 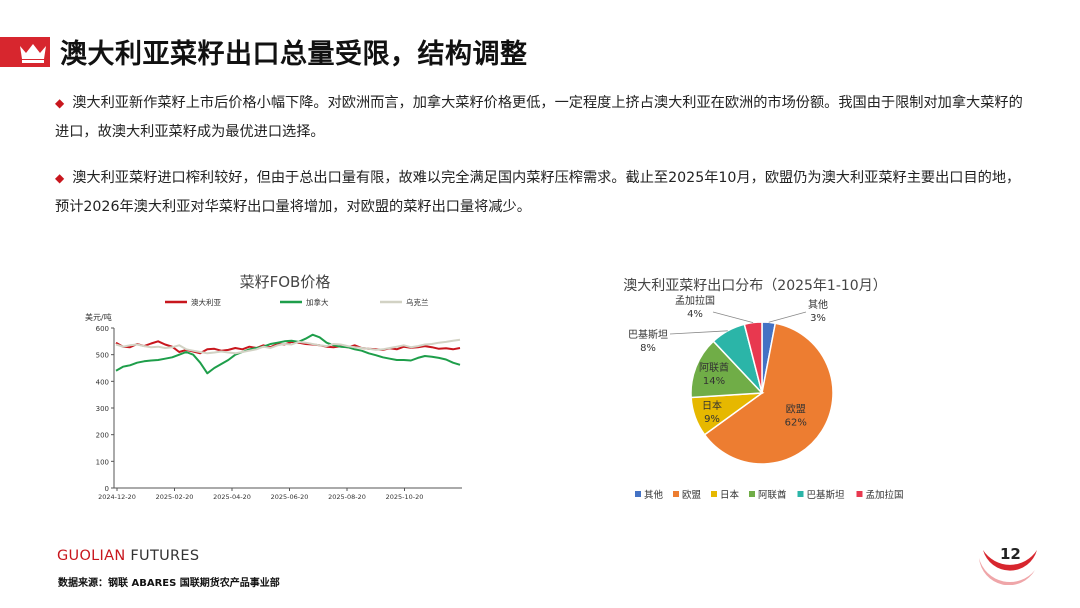 I want to click on y-axis-label: 美元/吨, so click(x=98, y=317).